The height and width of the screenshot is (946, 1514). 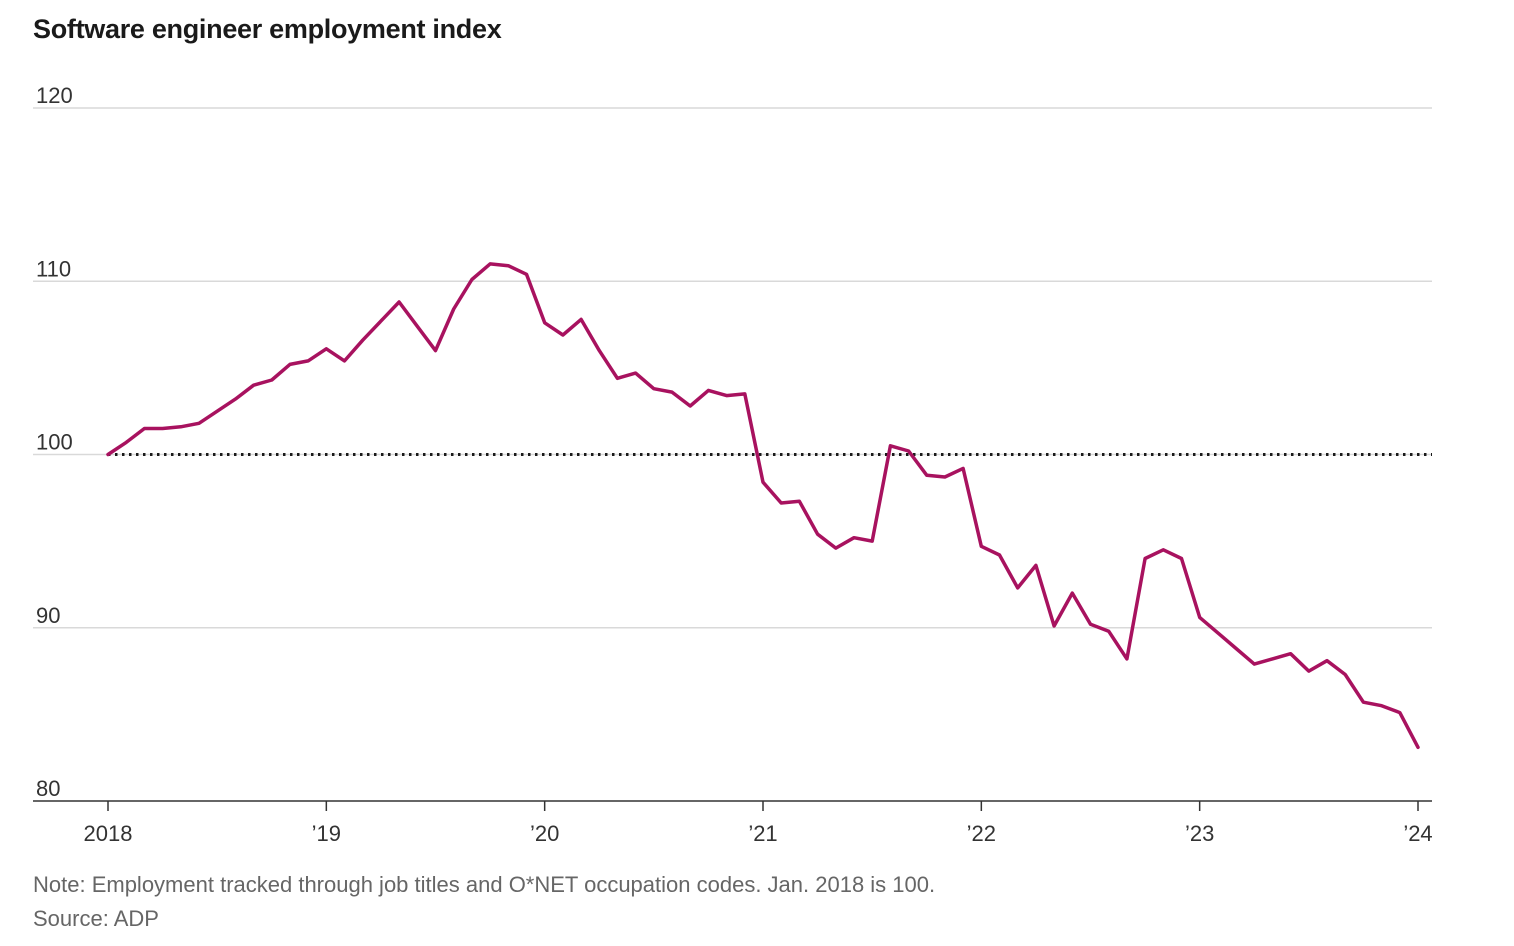 I want to click on y-tick-label-100: 100, so click(x=54, y=442).